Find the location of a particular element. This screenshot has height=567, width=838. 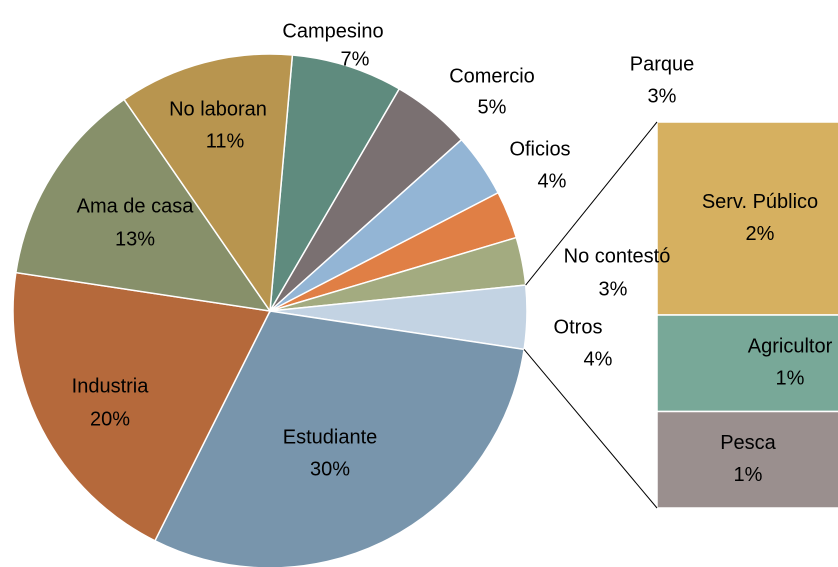

bar-label: Pesca is located at coordinates (748, 443).